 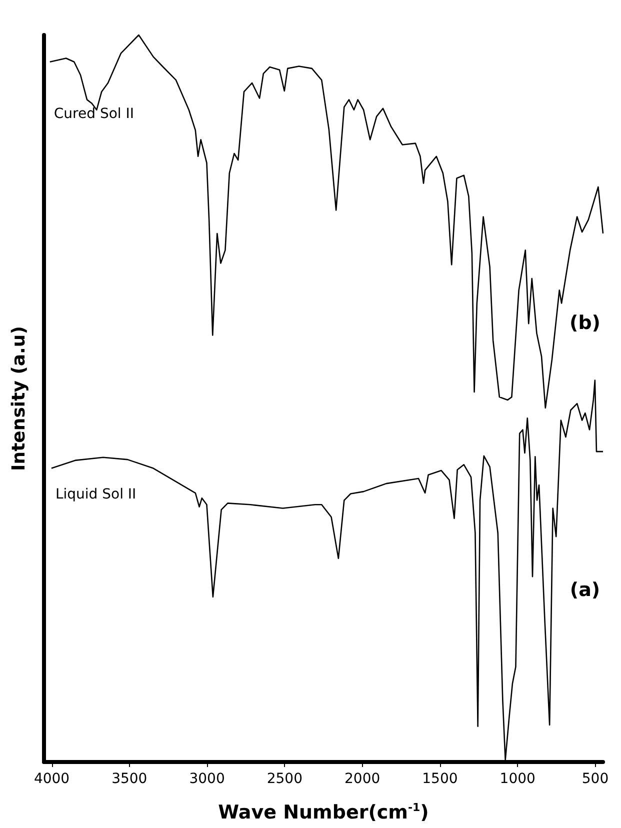 I want to click on x-tick-label: 1500, so click(x=440, y=779).